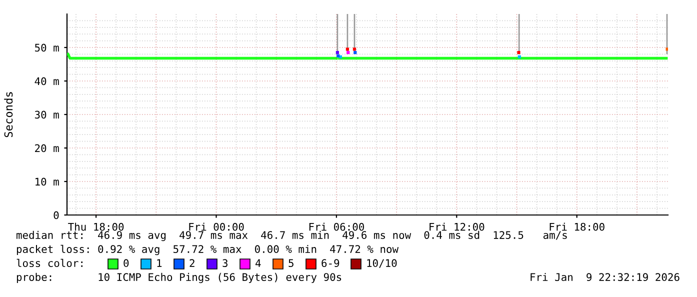 The image size is (697, 297). Describe the element at coordinates (577, 226) in the screenshot. I see `x-tick-label: Fri 18:00` at that location.